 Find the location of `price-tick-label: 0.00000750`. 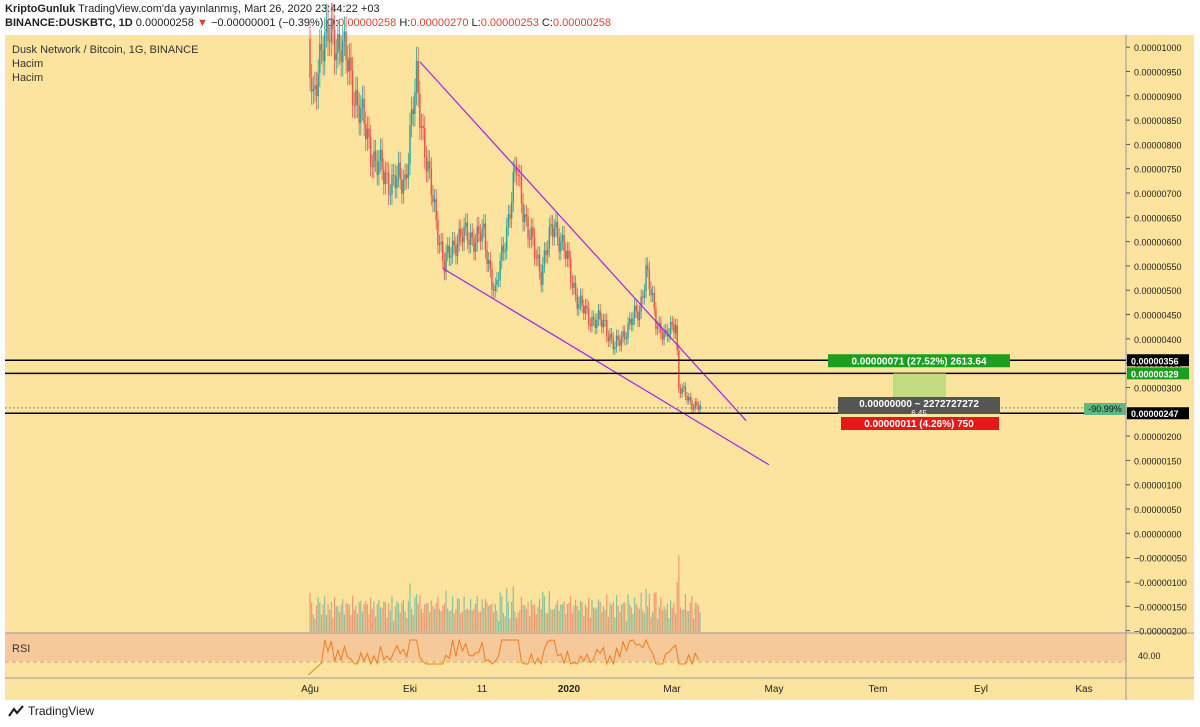

price-tick-label: 0.00000750 is located at coordinates (1158, 170).